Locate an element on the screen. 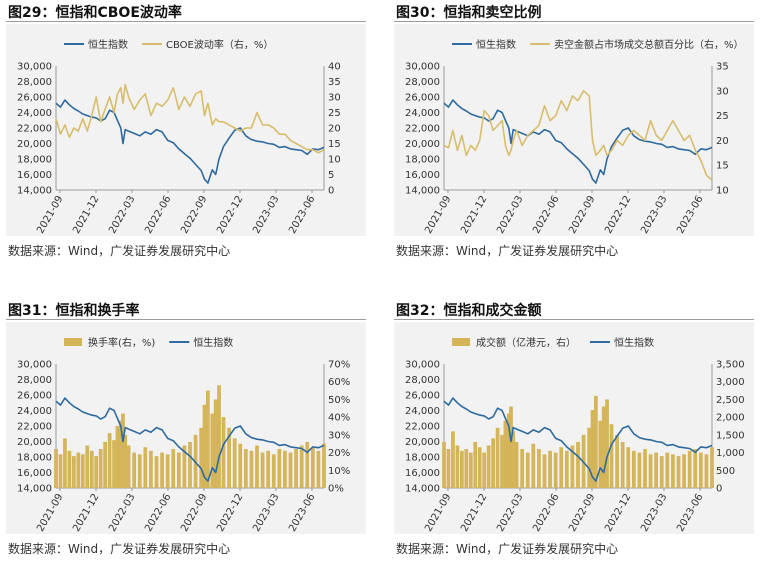  y-right-tick-label: 5 is located at coordinates (331, 175).